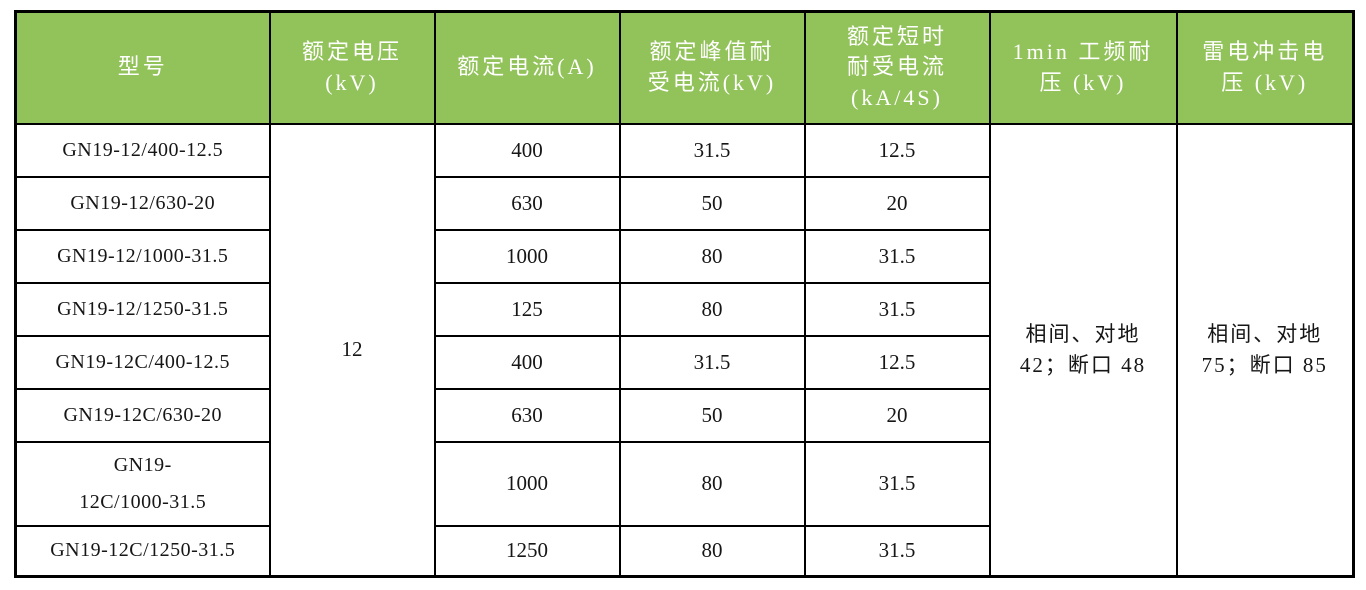  I want to click on cell-model: GN19-12/1000-31.5, so click(142, 256).